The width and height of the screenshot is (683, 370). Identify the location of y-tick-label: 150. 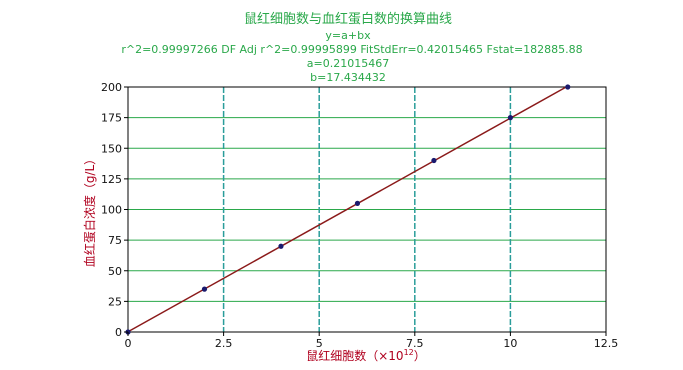
(111, 148).